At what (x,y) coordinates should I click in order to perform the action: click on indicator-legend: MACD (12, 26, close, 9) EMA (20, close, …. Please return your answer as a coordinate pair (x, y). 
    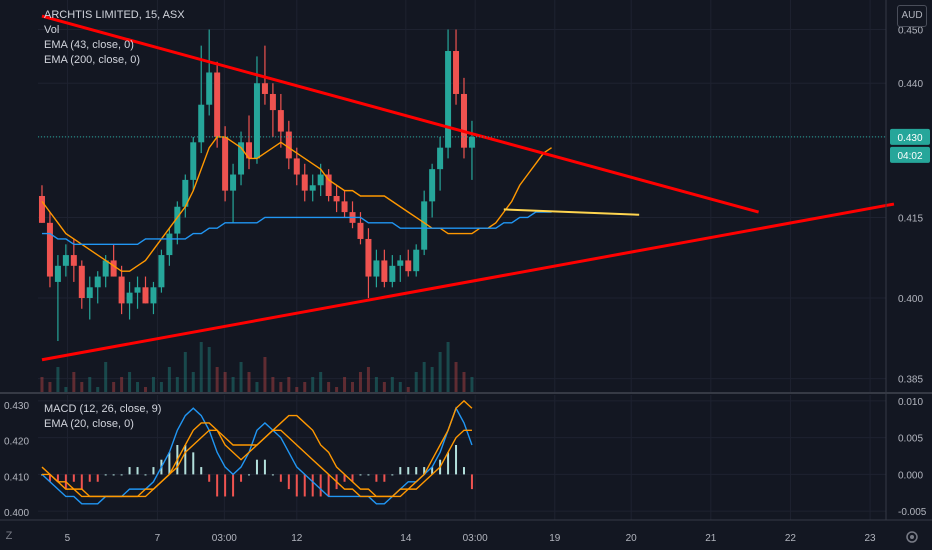
    Looking at the image, I should click on (102, 417).